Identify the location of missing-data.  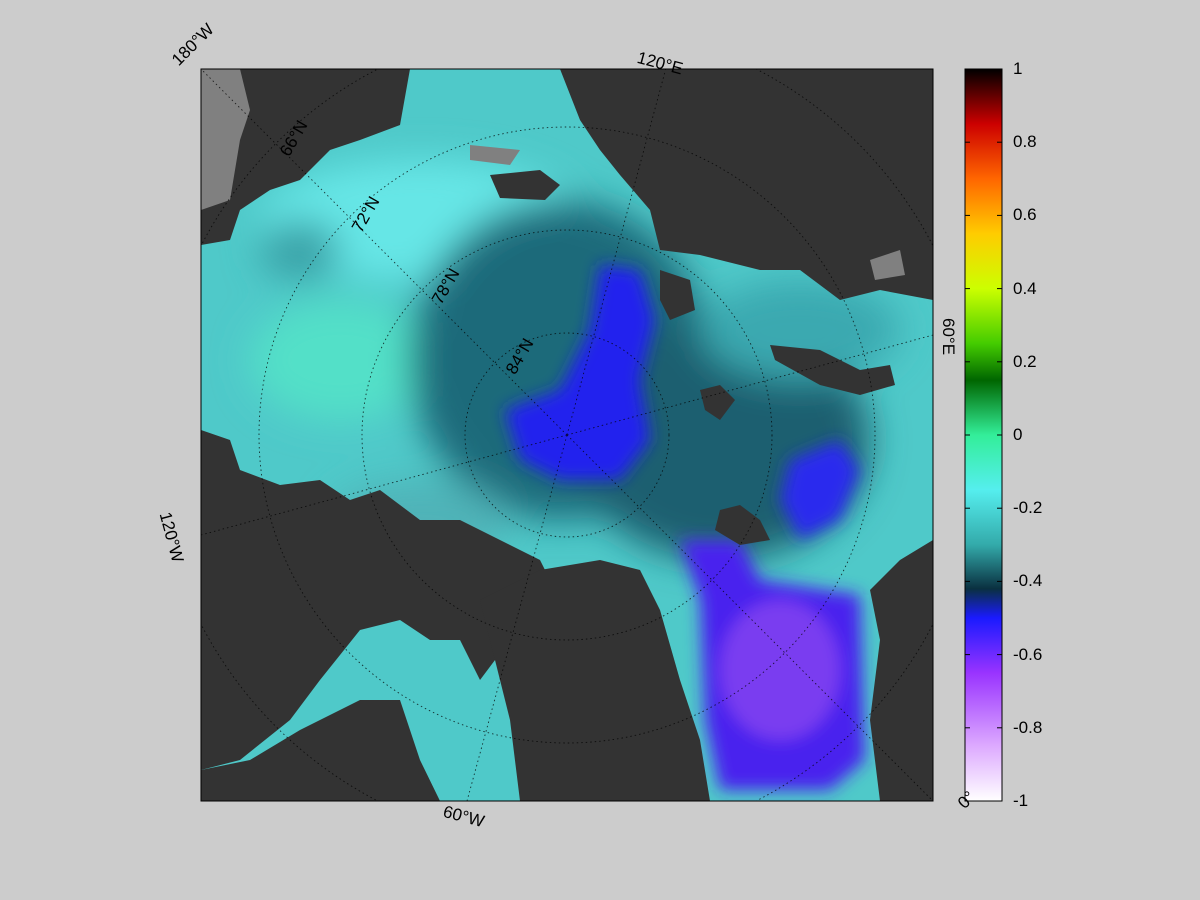
(553, 174).